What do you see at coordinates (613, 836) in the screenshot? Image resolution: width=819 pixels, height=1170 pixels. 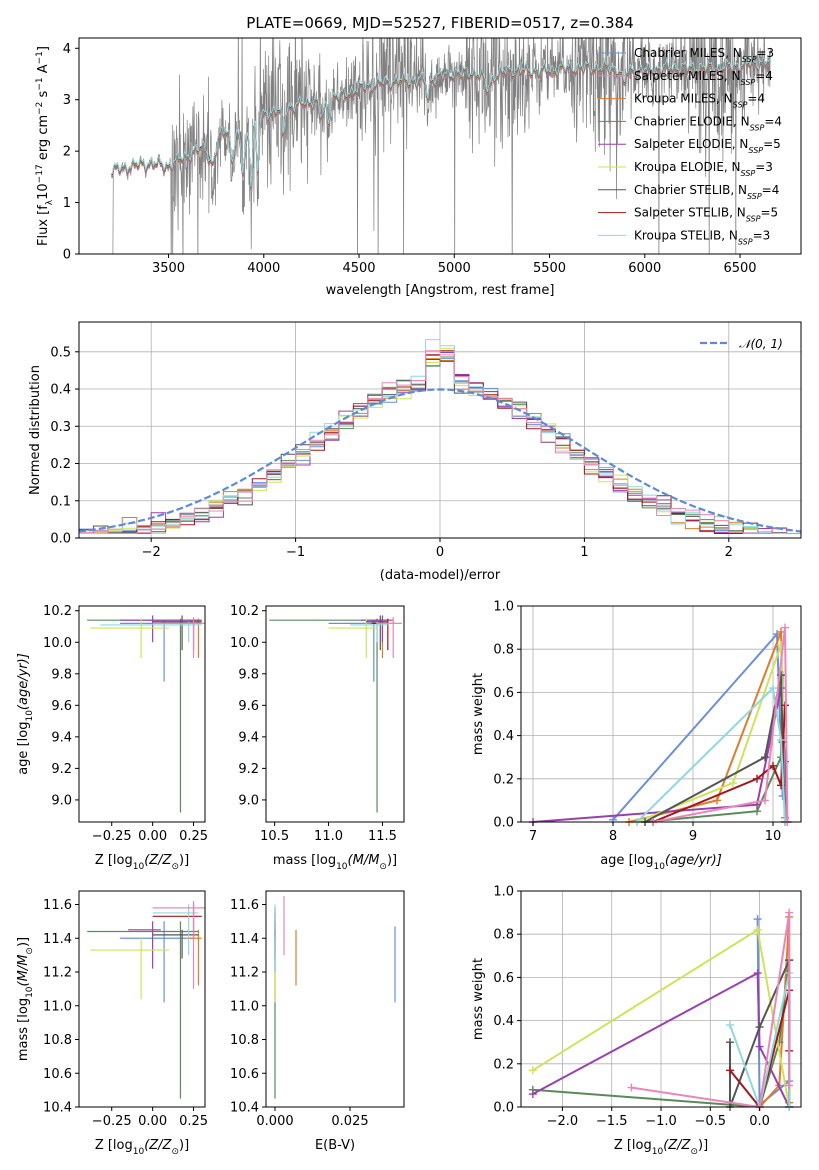 I see `x-tick-label: 8` at bounding box center [613, 836].